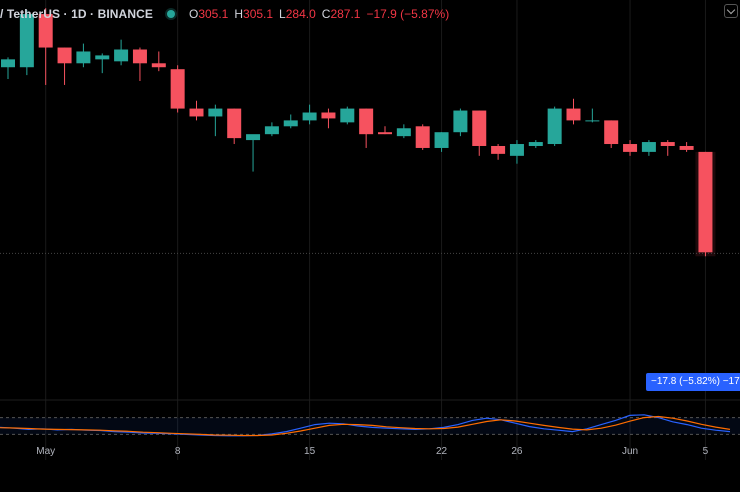  I want to click on market-status-icon, so click(170, 14).